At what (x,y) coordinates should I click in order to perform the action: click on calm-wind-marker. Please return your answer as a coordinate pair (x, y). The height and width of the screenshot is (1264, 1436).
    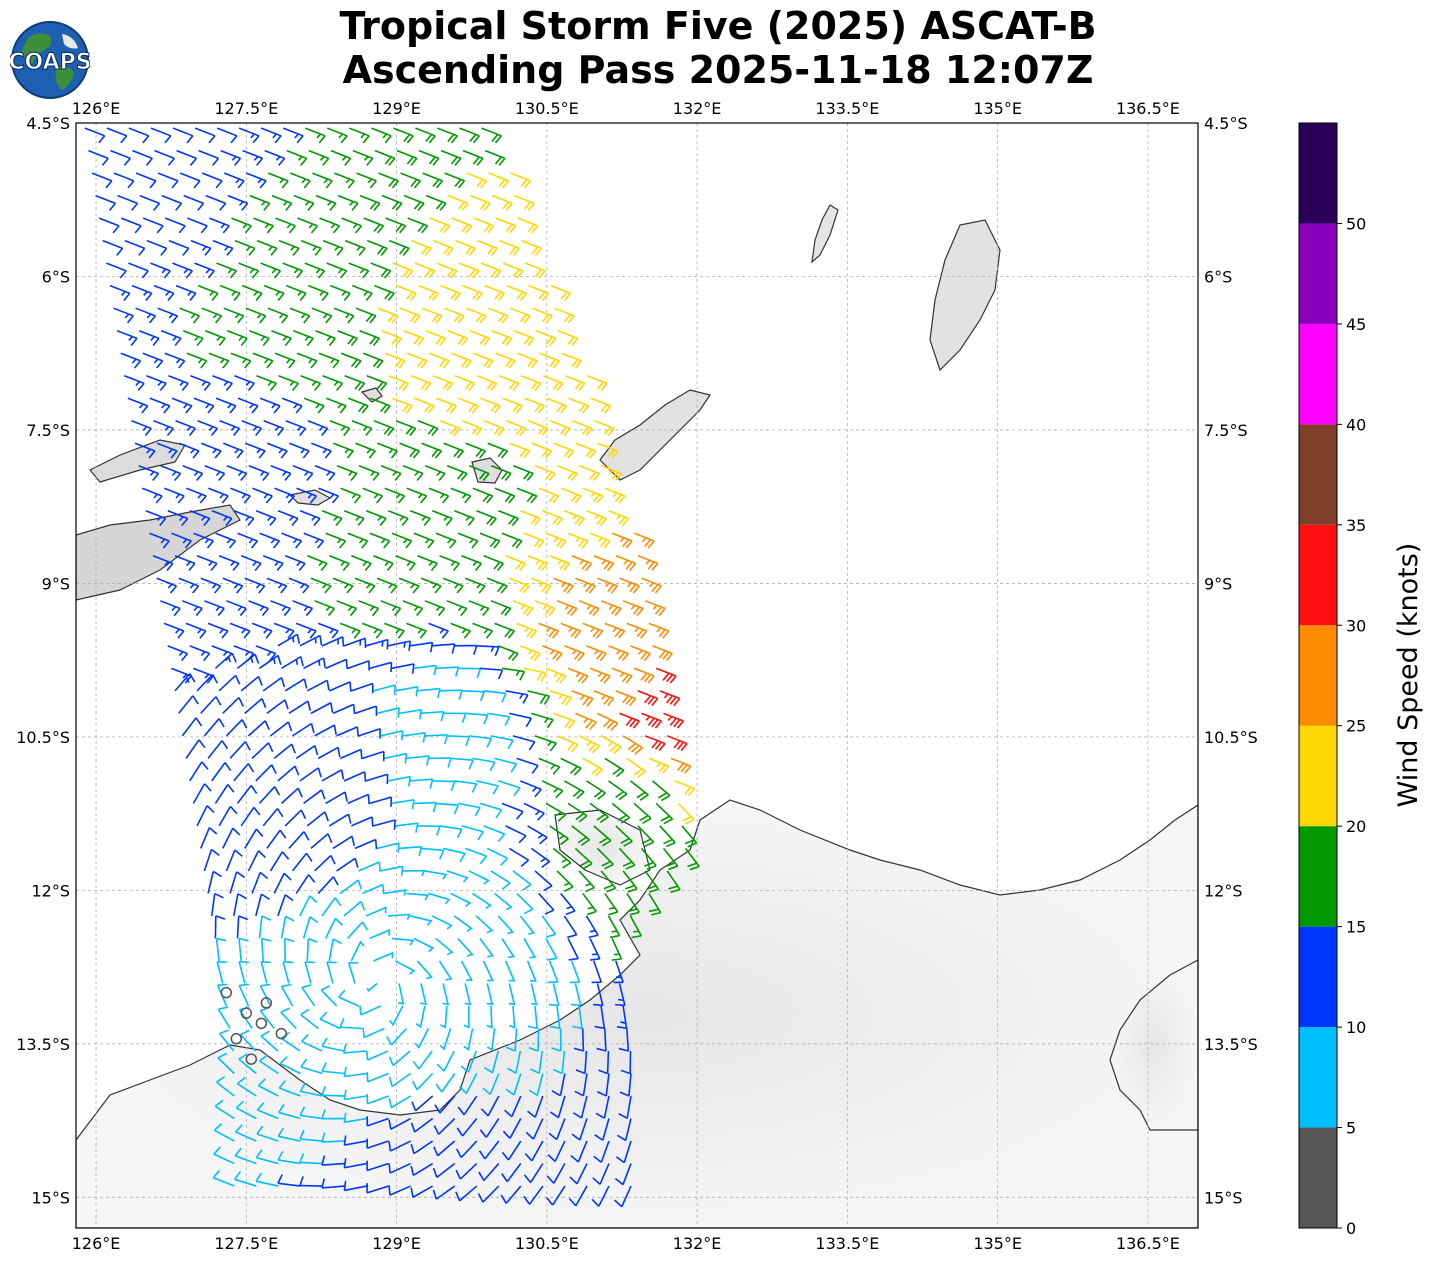
    Looking at the image, I should click on (226, 992).